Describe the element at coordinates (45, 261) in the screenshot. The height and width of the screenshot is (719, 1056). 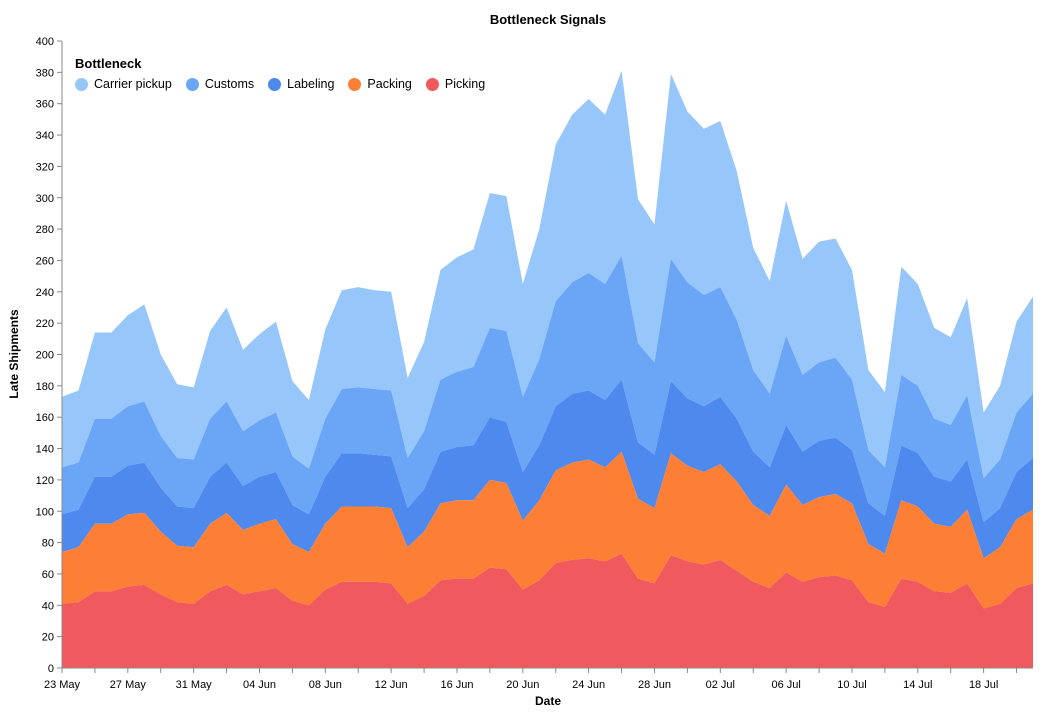
I see `y-tick-label: 260` at that location.